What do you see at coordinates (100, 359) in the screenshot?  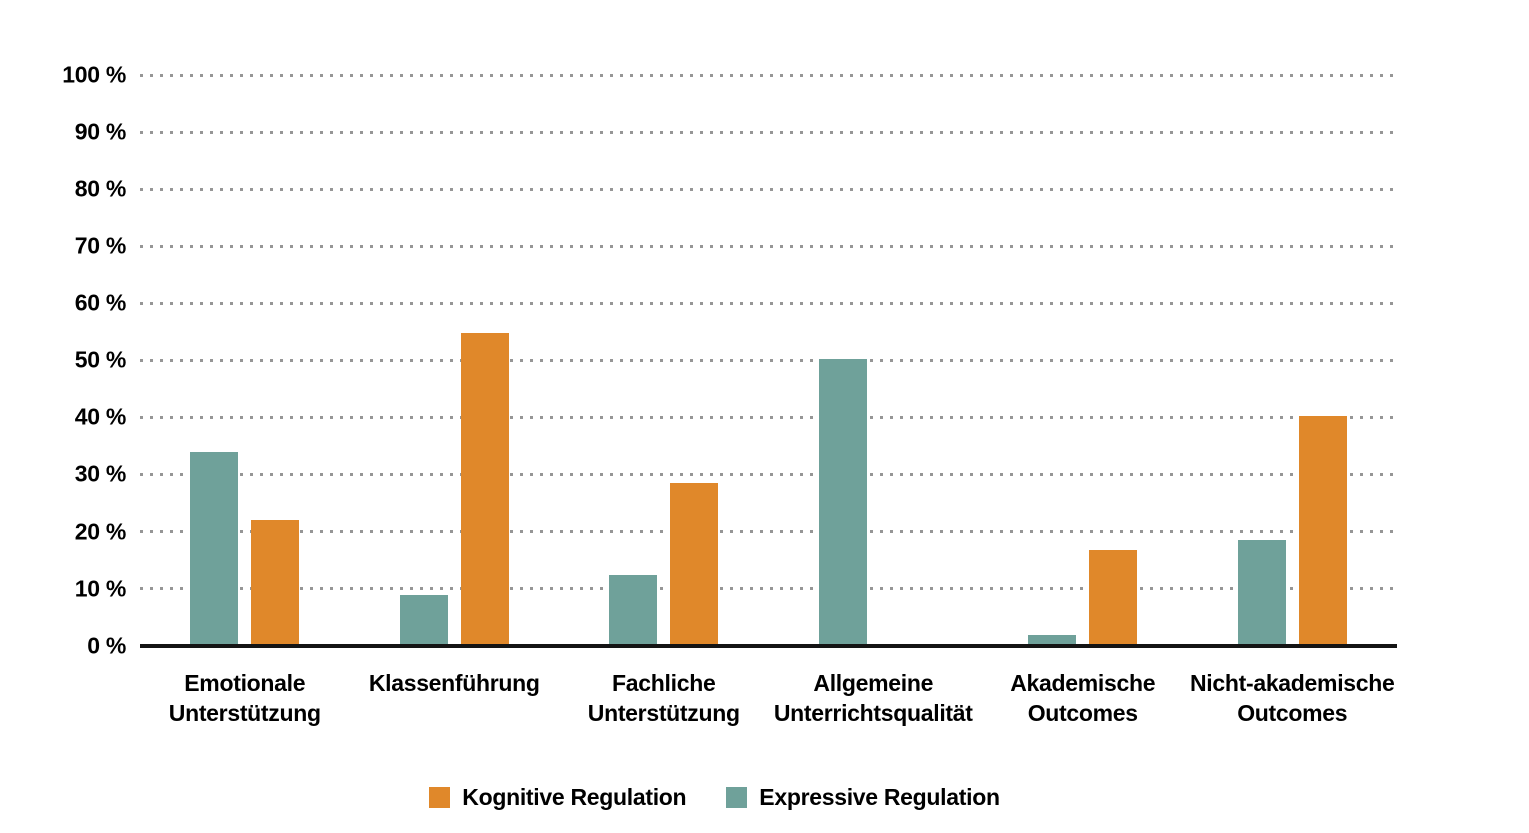 I see `y-tick-label: 50 %` at bounding box center [100, 359].